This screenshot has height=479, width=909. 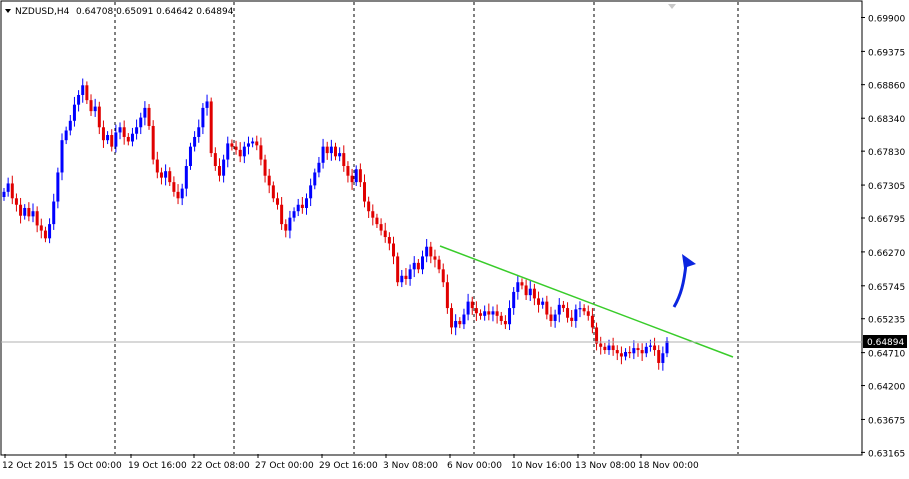 I want to click on x-tick-label: 29 Oct 16:00, so click(x=348, y=466).